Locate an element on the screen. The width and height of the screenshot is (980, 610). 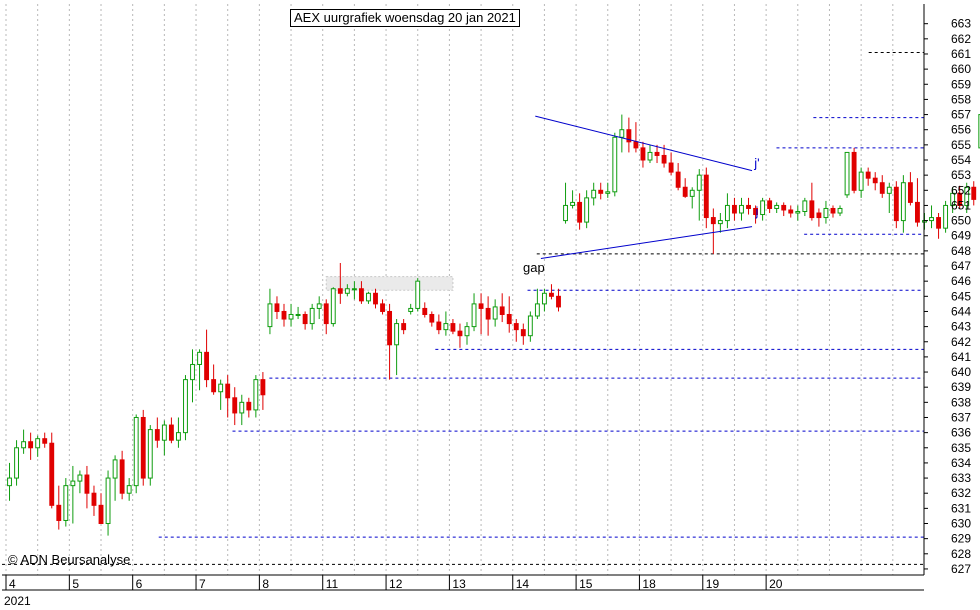
y-tick-label: 629 is located at coordinates (961, 539).